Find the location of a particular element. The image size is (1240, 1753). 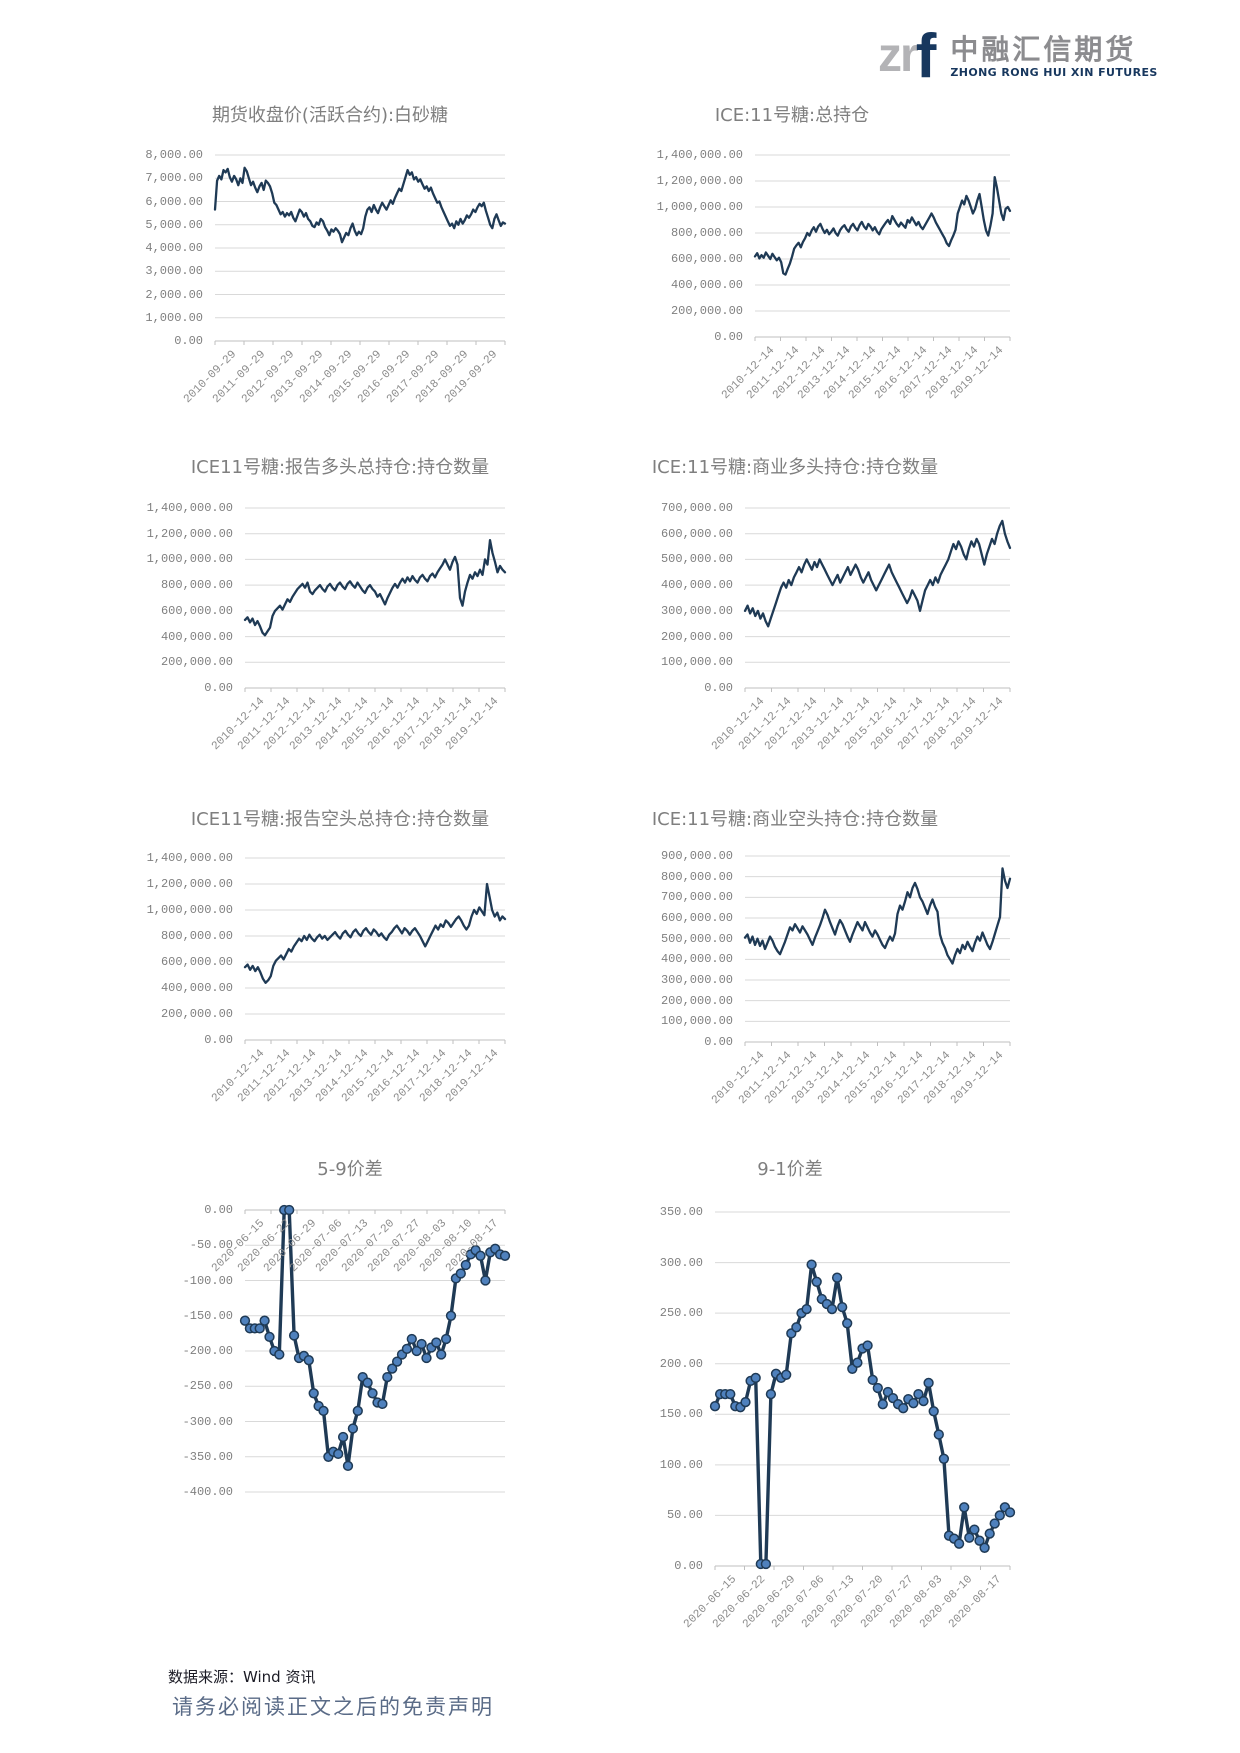

logo-names: 中融汇信期货 ZHONG RONG HUI XIN FUTURES is located at coordinates (1053, 53).